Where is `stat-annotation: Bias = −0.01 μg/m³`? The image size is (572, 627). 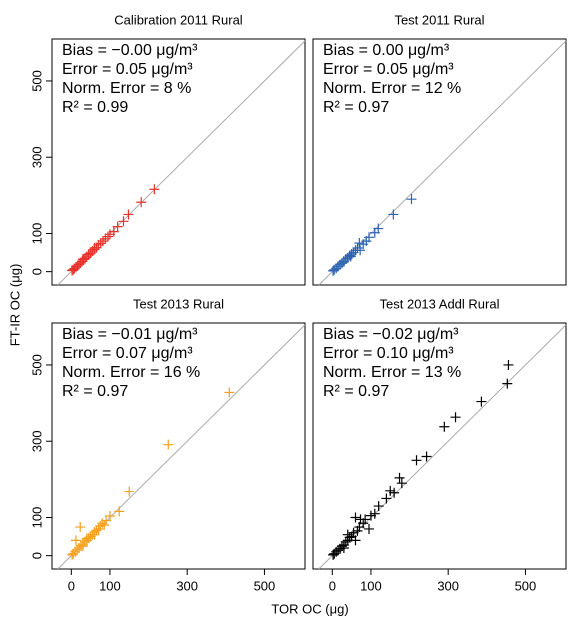
stat-annotation: Bias = −0.01 μg/m³ is located at coordinates (130, 334).